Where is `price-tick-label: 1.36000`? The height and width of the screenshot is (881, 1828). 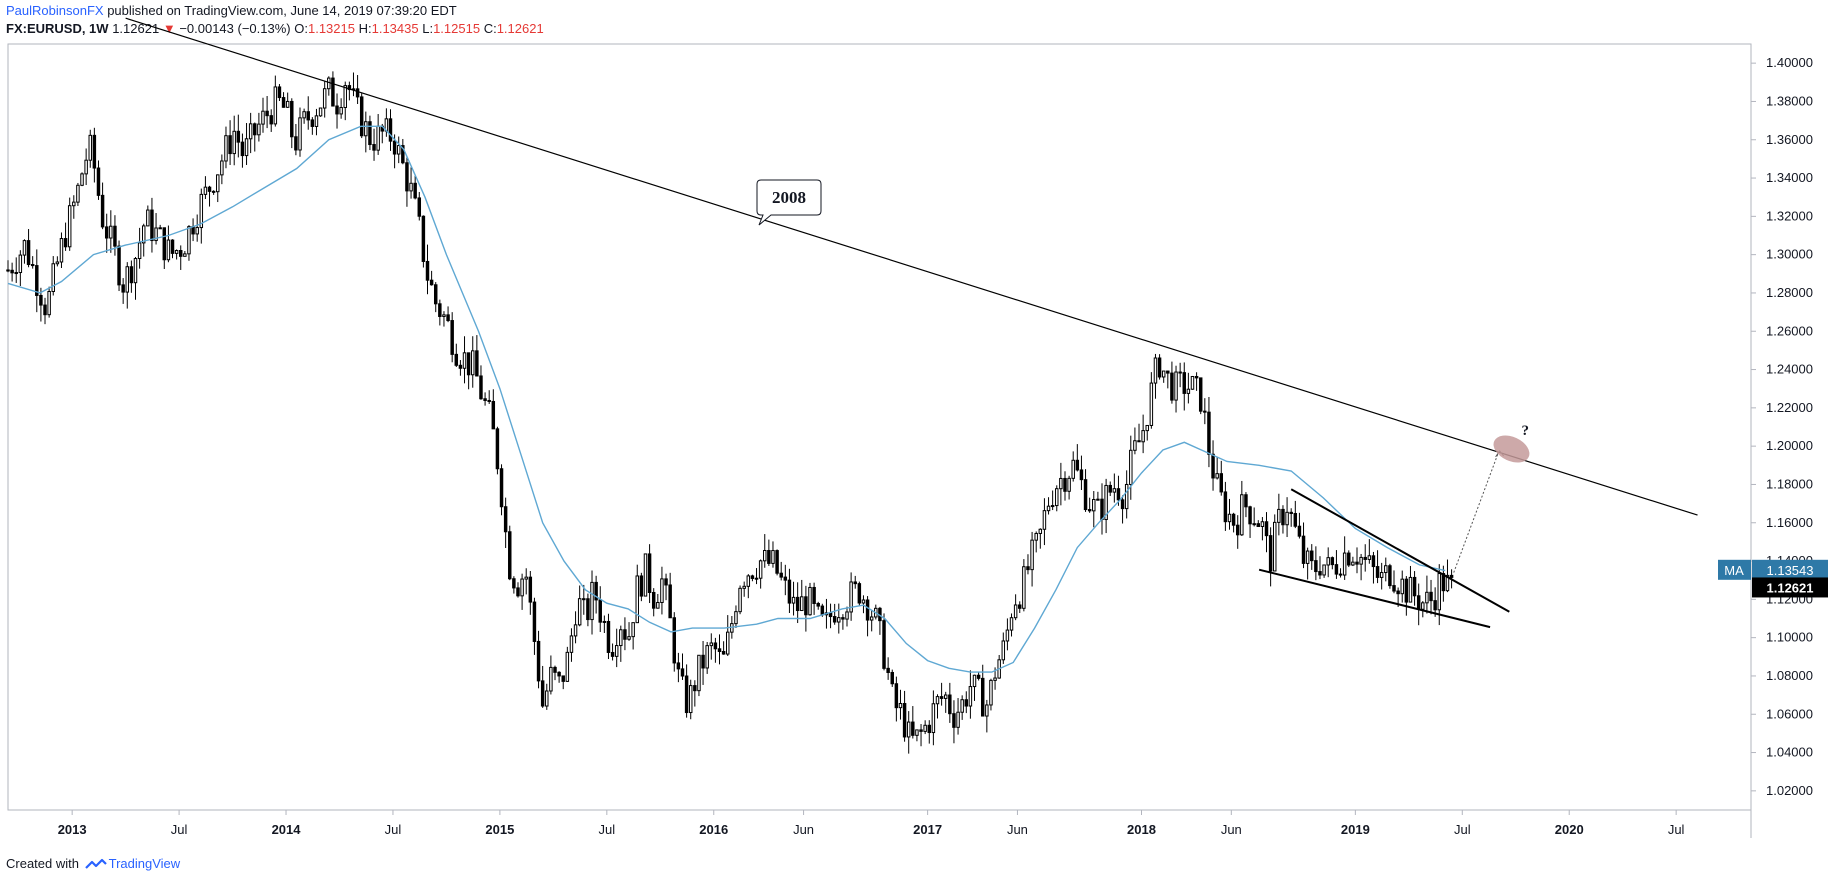 price-tick-label: 1.36000 is located at coordinates (1789, 139).